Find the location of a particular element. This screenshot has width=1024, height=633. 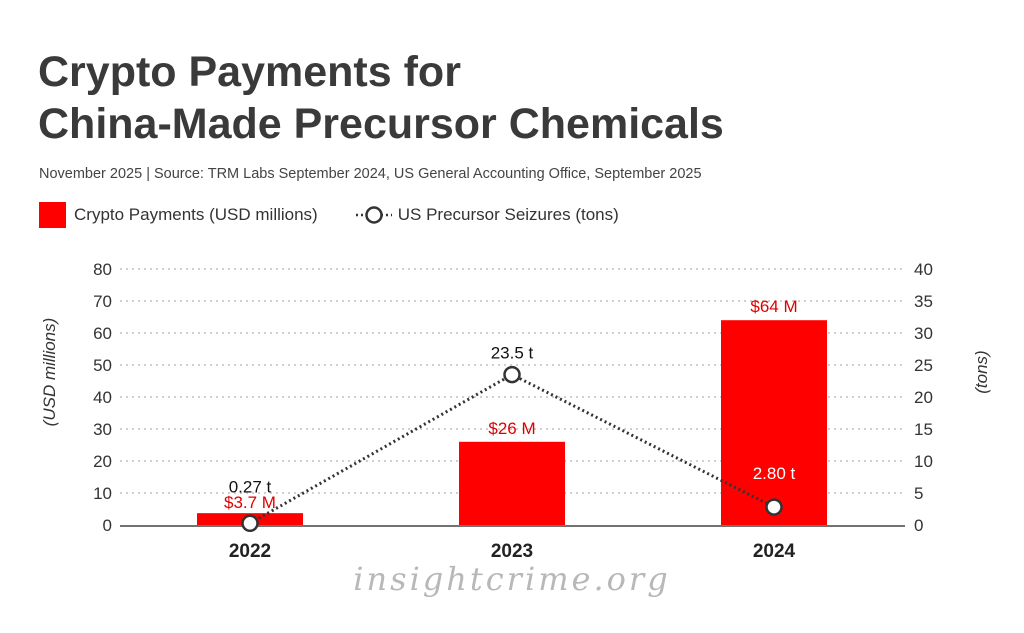

y-tick-left: 0 is located at coordinates (107, 525).